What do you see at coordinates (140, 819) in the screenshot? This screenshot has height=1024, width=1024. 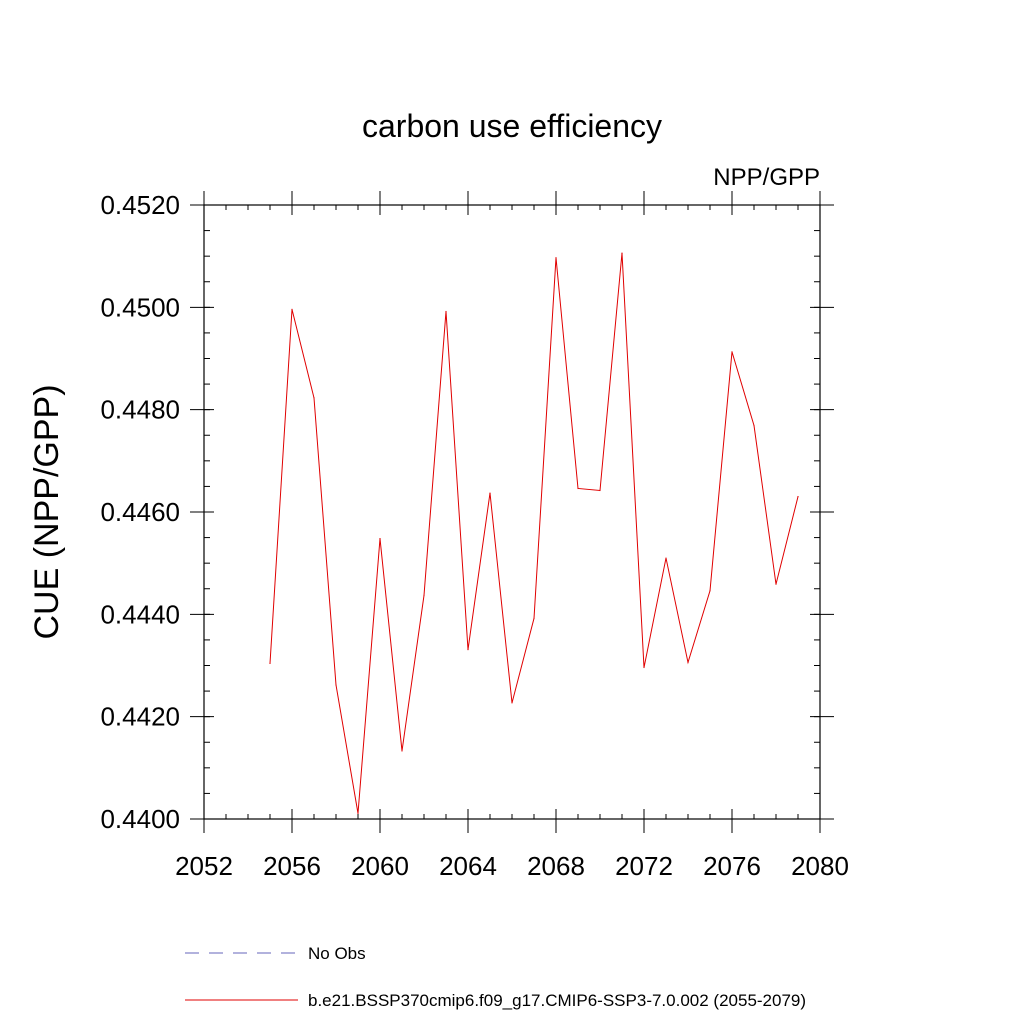 I see `y-tick-label: 0.4400` at bounding box center [140, 819].